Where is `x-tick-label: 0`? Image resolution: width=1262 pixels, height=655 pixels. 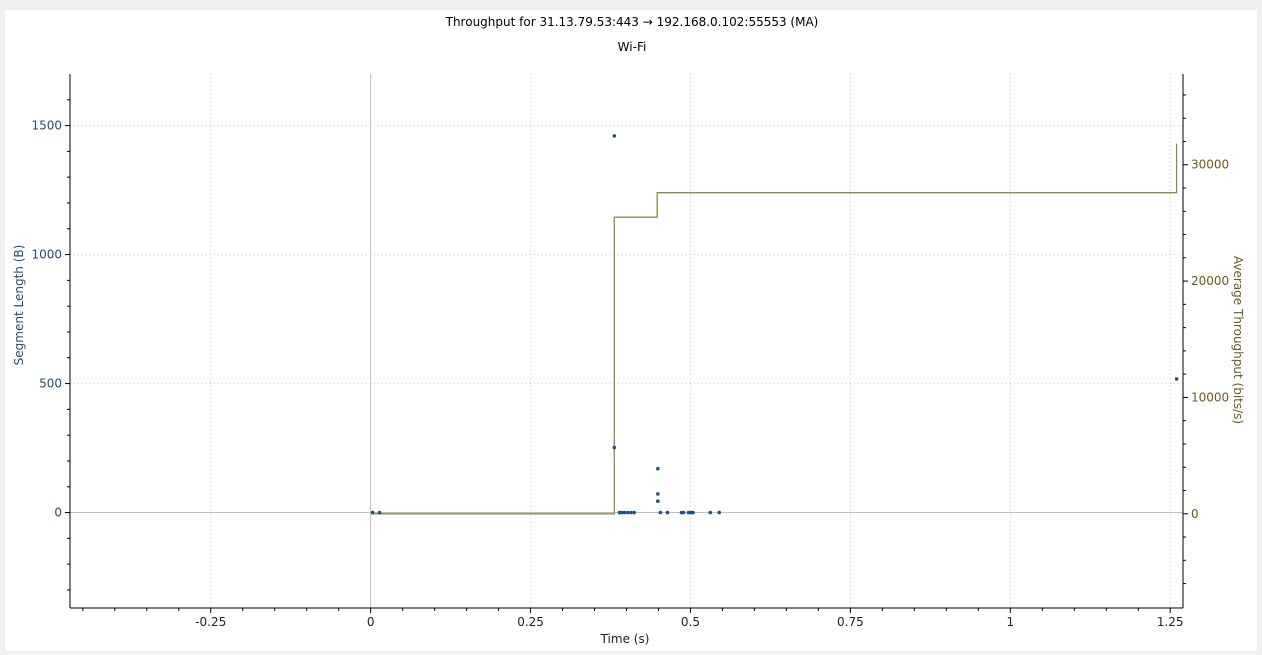 x-tick-label: 0 is located at coordinates (371, 622).